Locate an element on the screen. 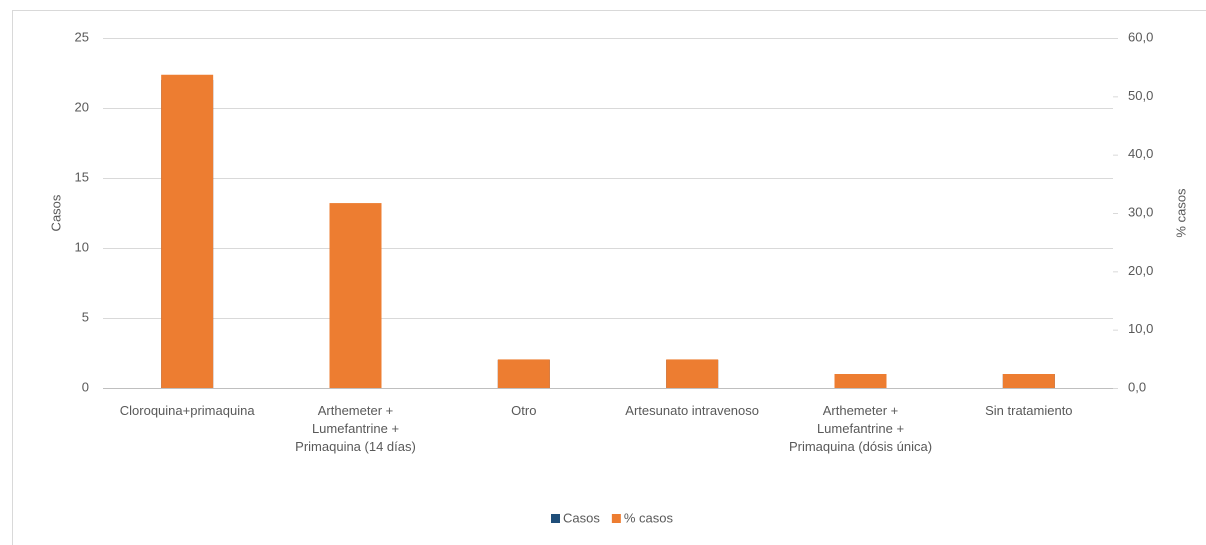 The image size is (1206, 545). x-tick-label: Cloroquina+primaquina is located at coordinates (187, 410).